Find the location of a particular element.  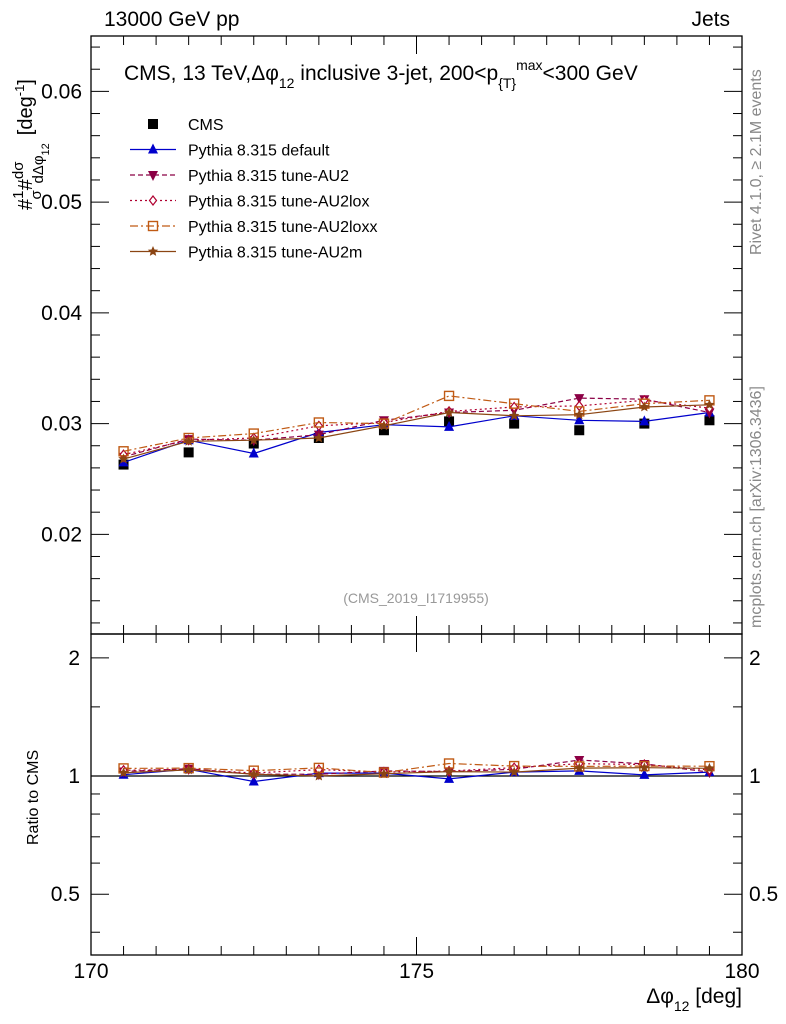

legend-item: Pythia 8.315 tune-AU2 is located at coordinates (239, 176).